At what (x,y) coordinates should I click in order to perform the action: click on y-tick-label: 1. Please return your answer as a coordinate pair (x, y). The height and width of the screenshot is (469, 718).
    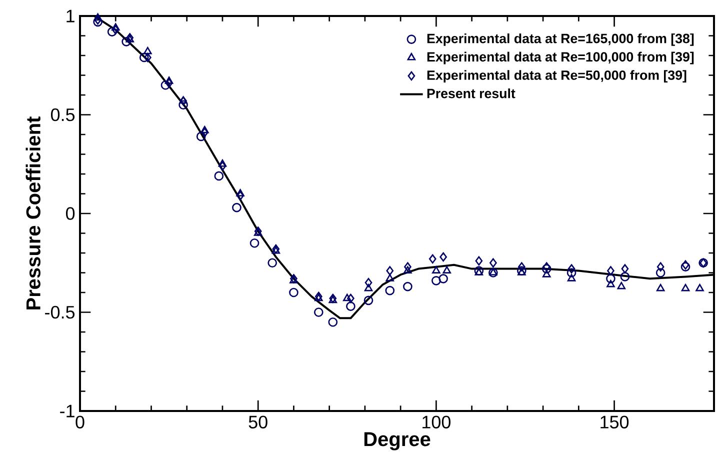
    Looking at the image, I should click on (70, 16).